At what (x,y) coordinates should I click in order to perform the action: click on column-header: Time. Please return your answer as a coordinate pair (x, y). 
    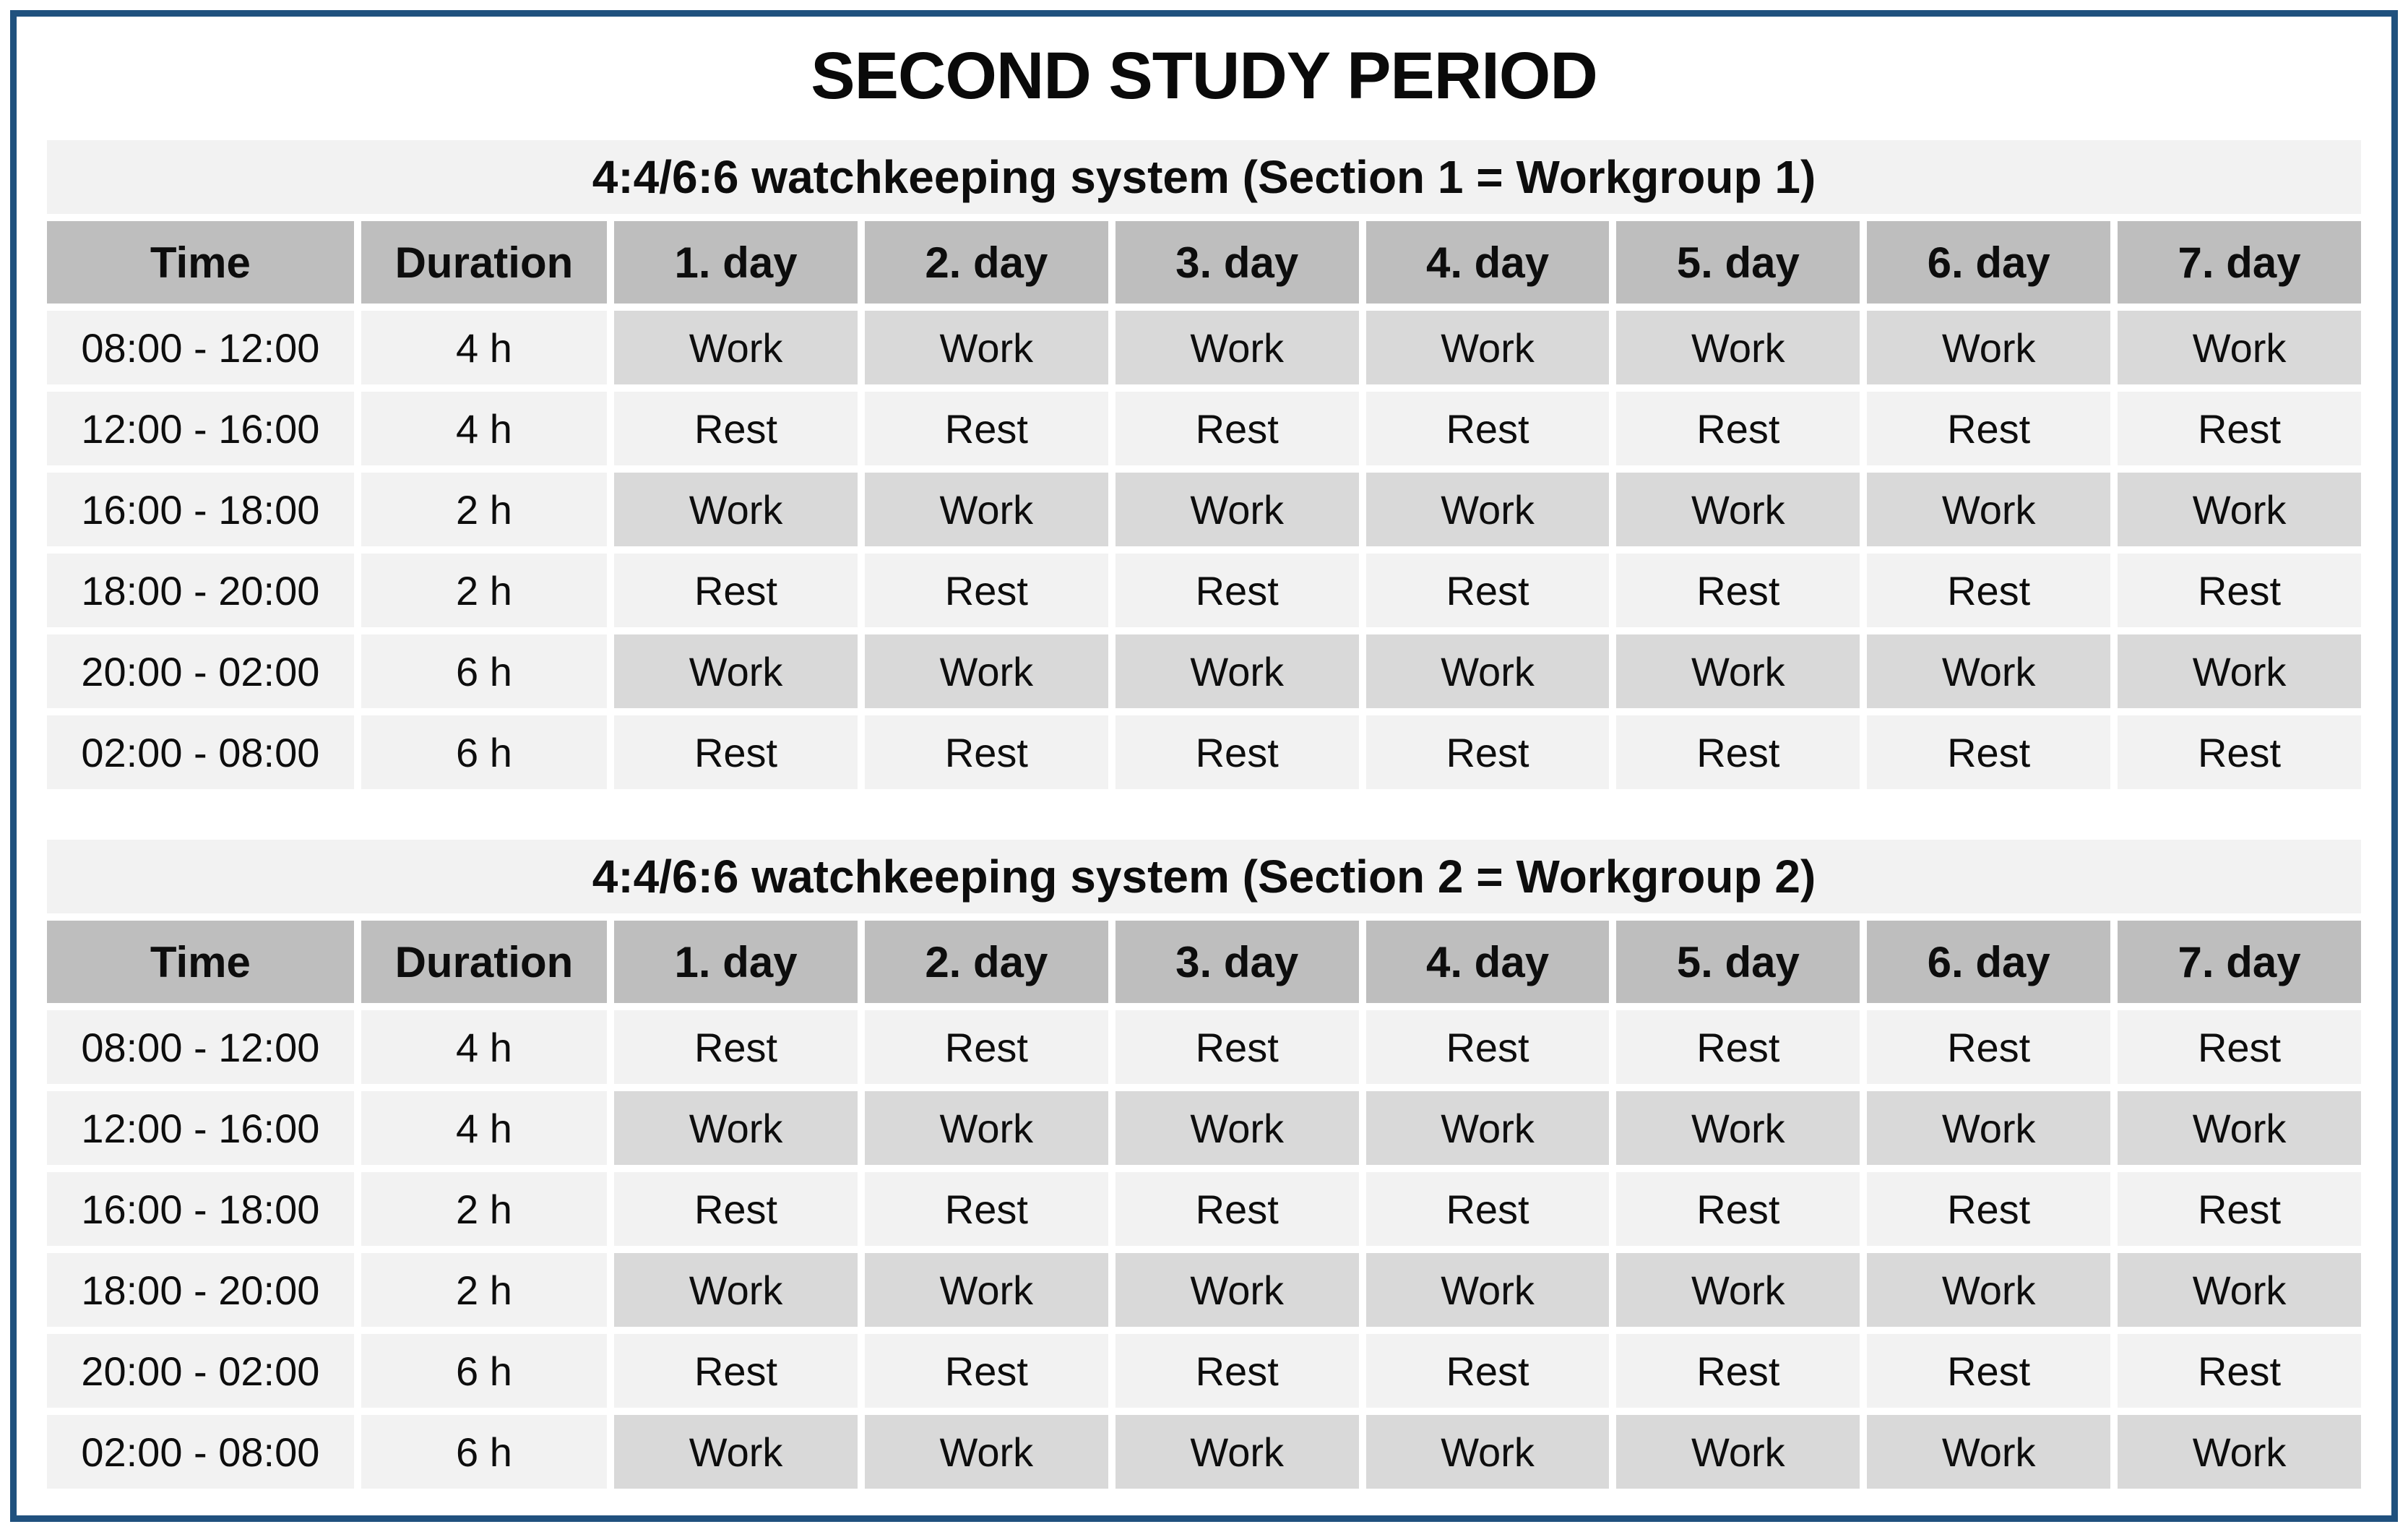
    Looking at the image, I should click on (200, 262).